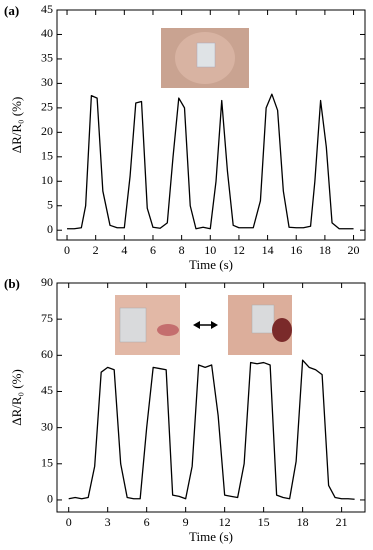 The height and width of the screenshot is (550, 373). I want to click on x-tick-label: 20, so click(354, 250).